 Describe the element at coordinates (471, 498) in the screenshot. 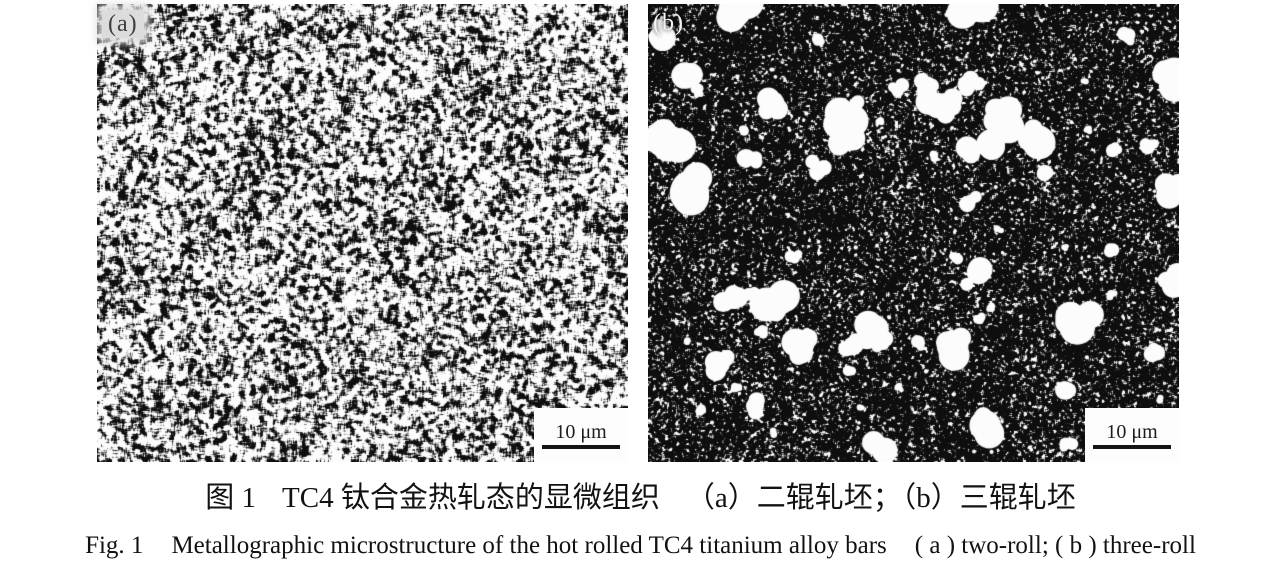

I see `figure-title-zh: TC4 钛合金热轧态的显微组织` at that location.